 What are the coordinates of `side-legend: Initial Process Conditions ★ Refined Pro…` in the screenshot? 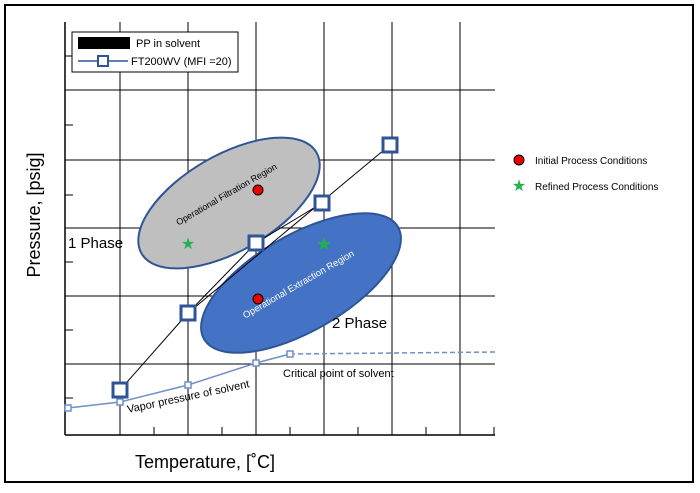 It's located at (585, 174).